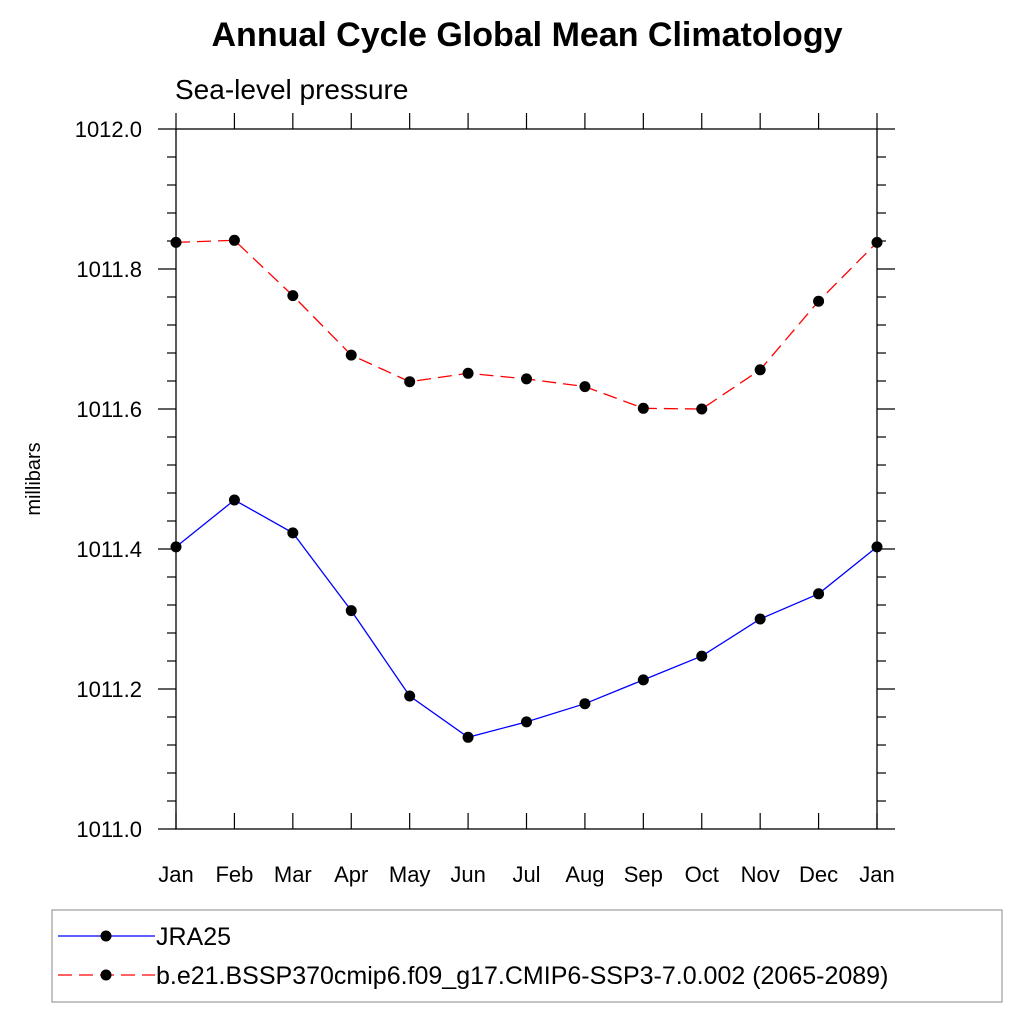 The image size is (1024, 1024). Describe the element at coordinates (760, 874) in the screenshot. I see `x-tick-label: Nov` at that location.